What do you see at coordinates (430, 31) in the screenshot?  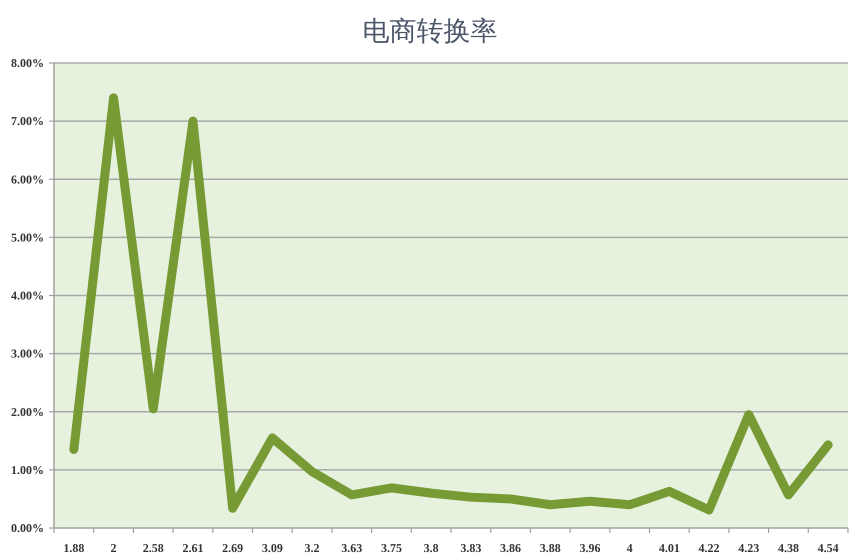 I see `title: 电商转换率` at bounding box center [430, 31].